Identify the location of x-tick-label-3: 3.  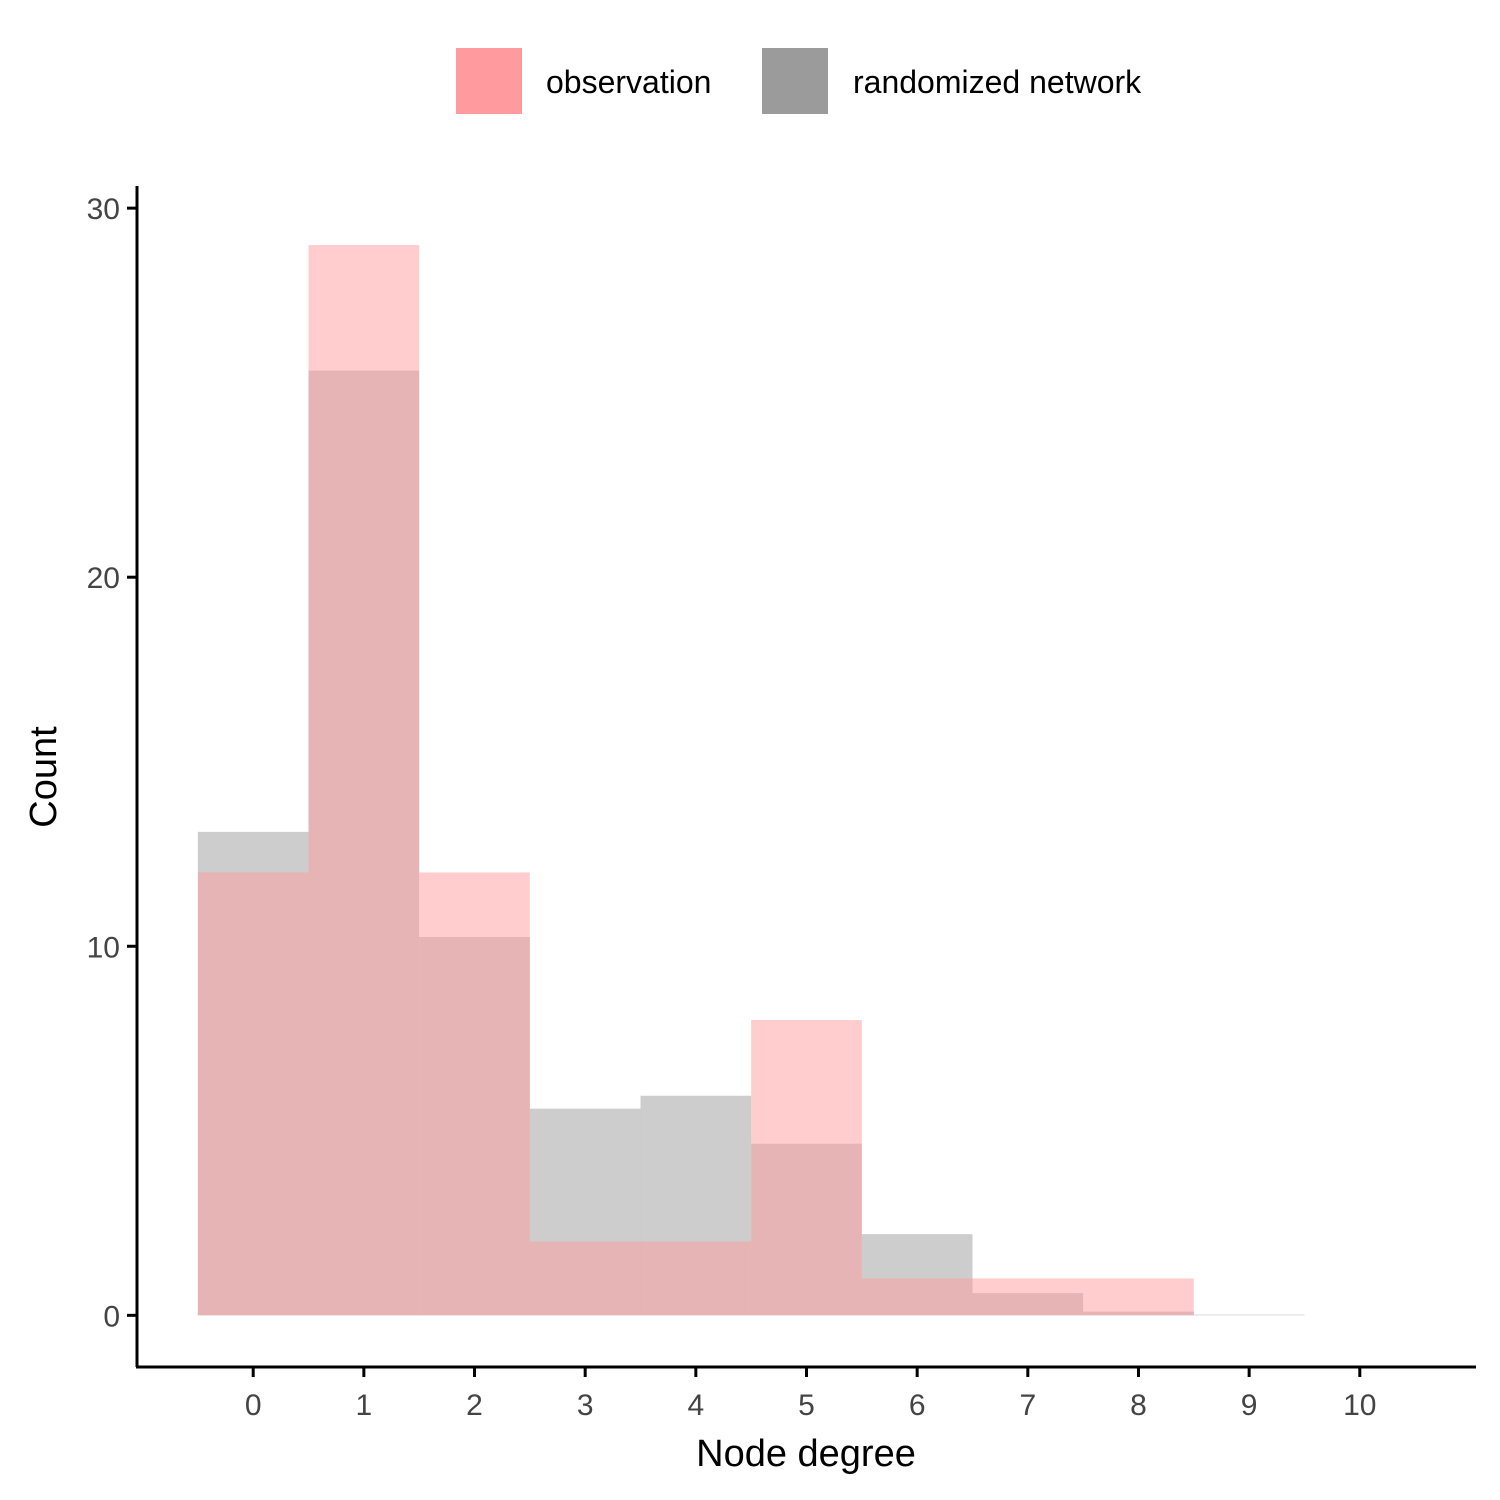
(585, 1405).